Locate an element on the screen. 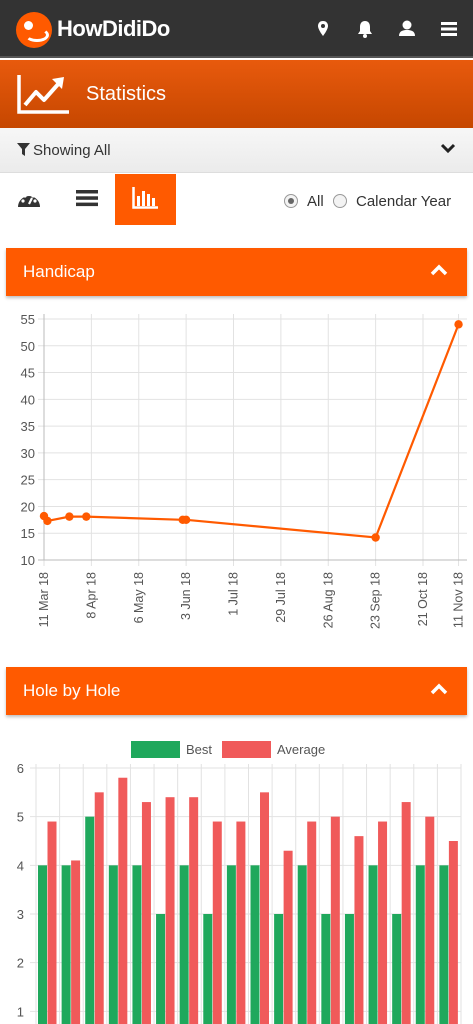 This screenshot has width=473, height=1024. handicap-x-tick-label: 11 Mar 18 is located at coordinates (44, 599).